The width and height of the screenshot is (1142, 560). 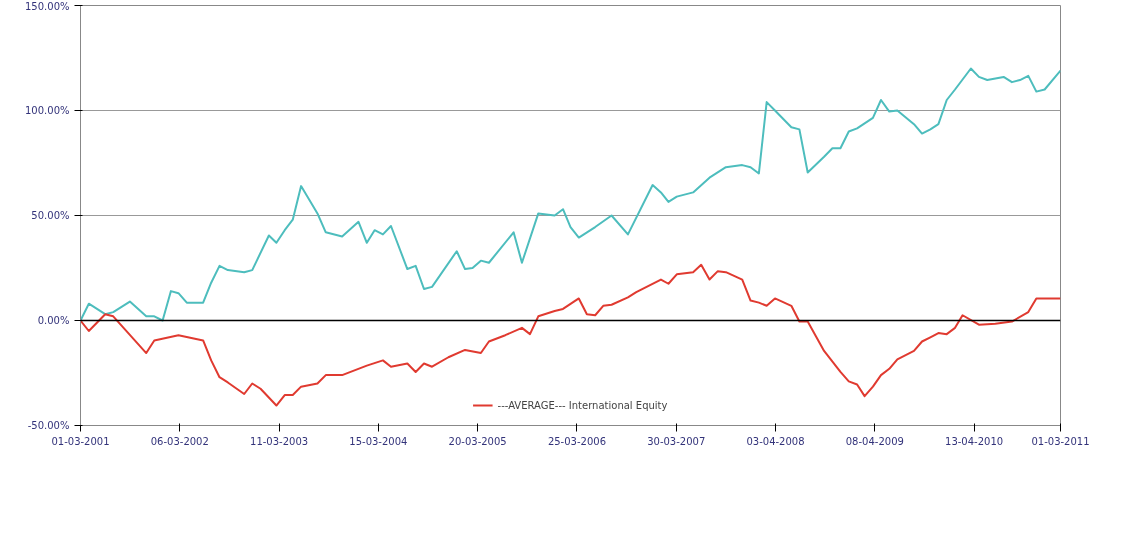 I want to click on x-tick-label: 25-03-2006, so click(x=577, y=441).